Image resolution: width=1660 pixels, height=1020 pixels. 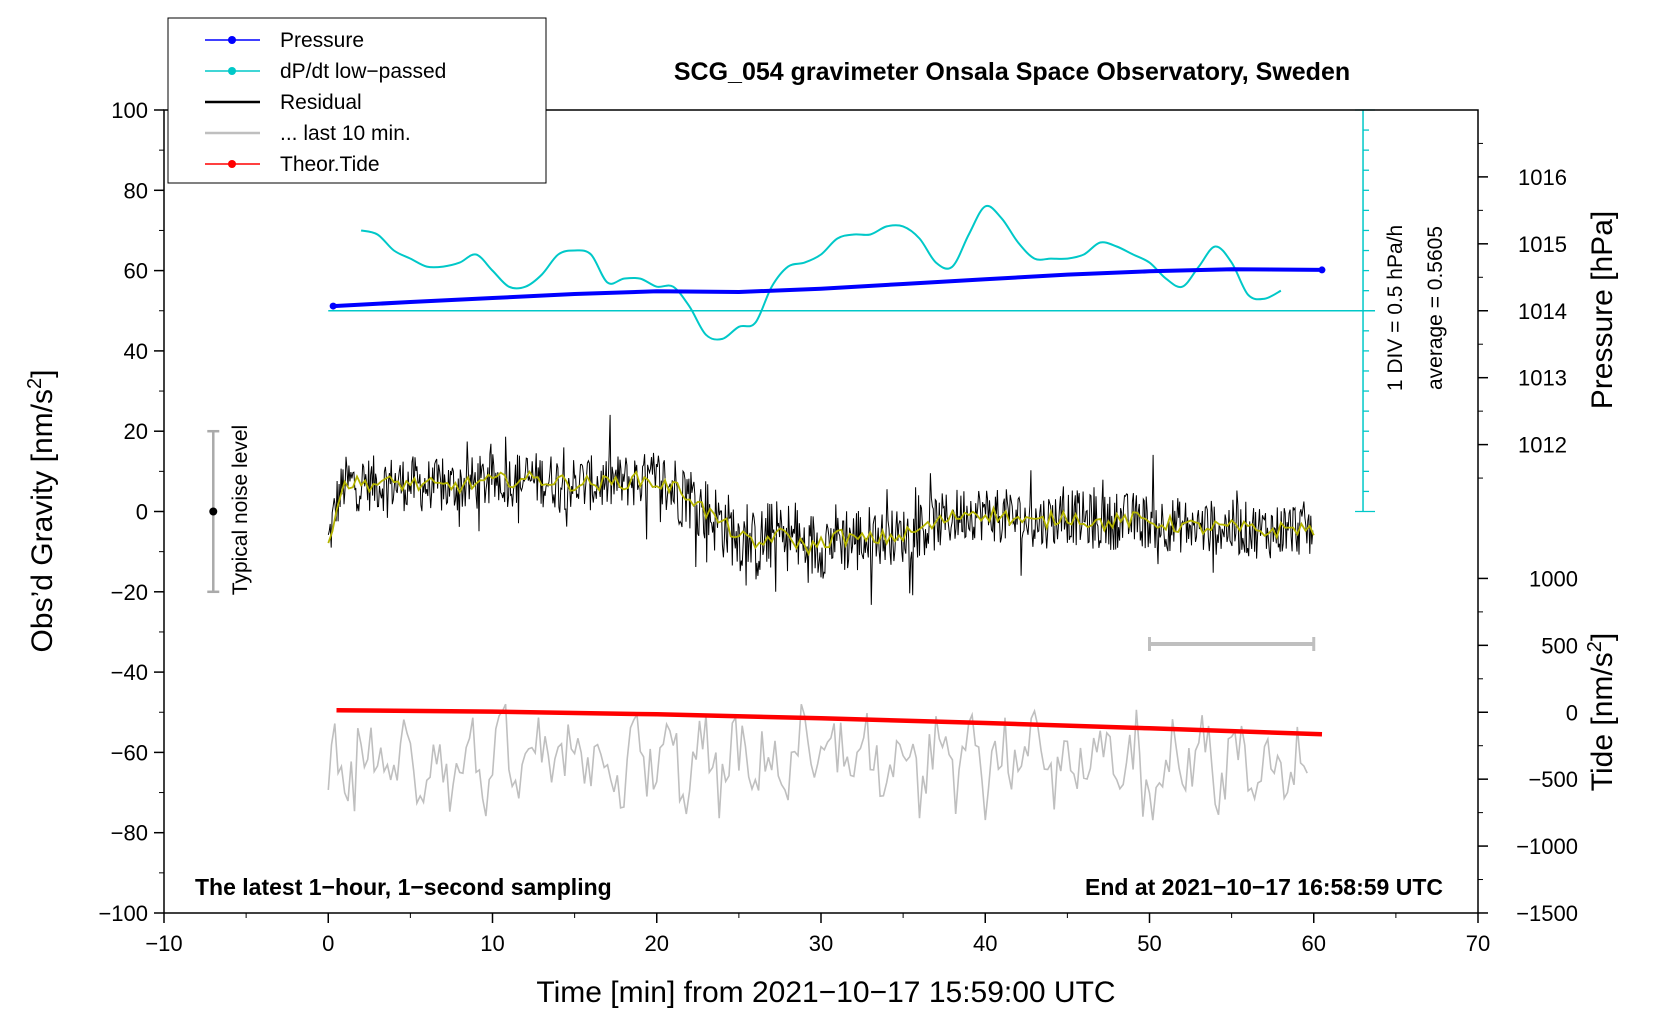 I want to click on pressure-tick-label: 1013, so click(x=1542, y=378).